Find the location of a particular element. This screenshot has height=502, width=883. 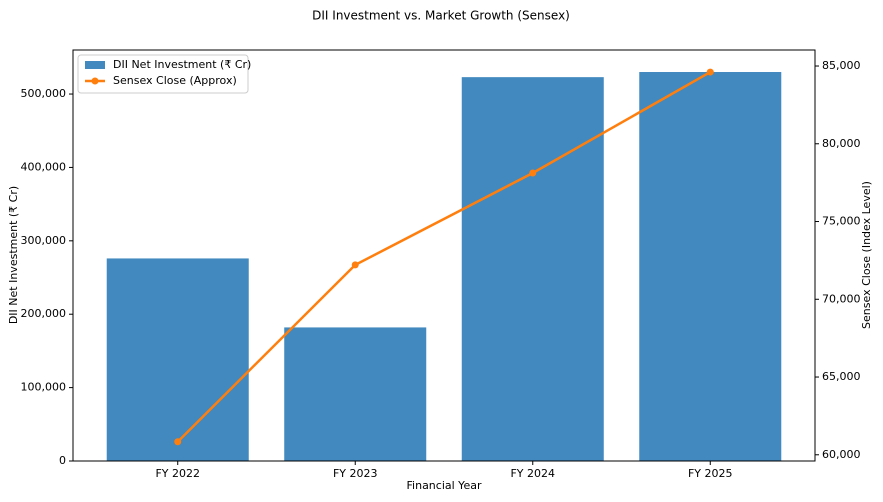

x-tick-label: FY 2023 is located at coordinates (355, 473).